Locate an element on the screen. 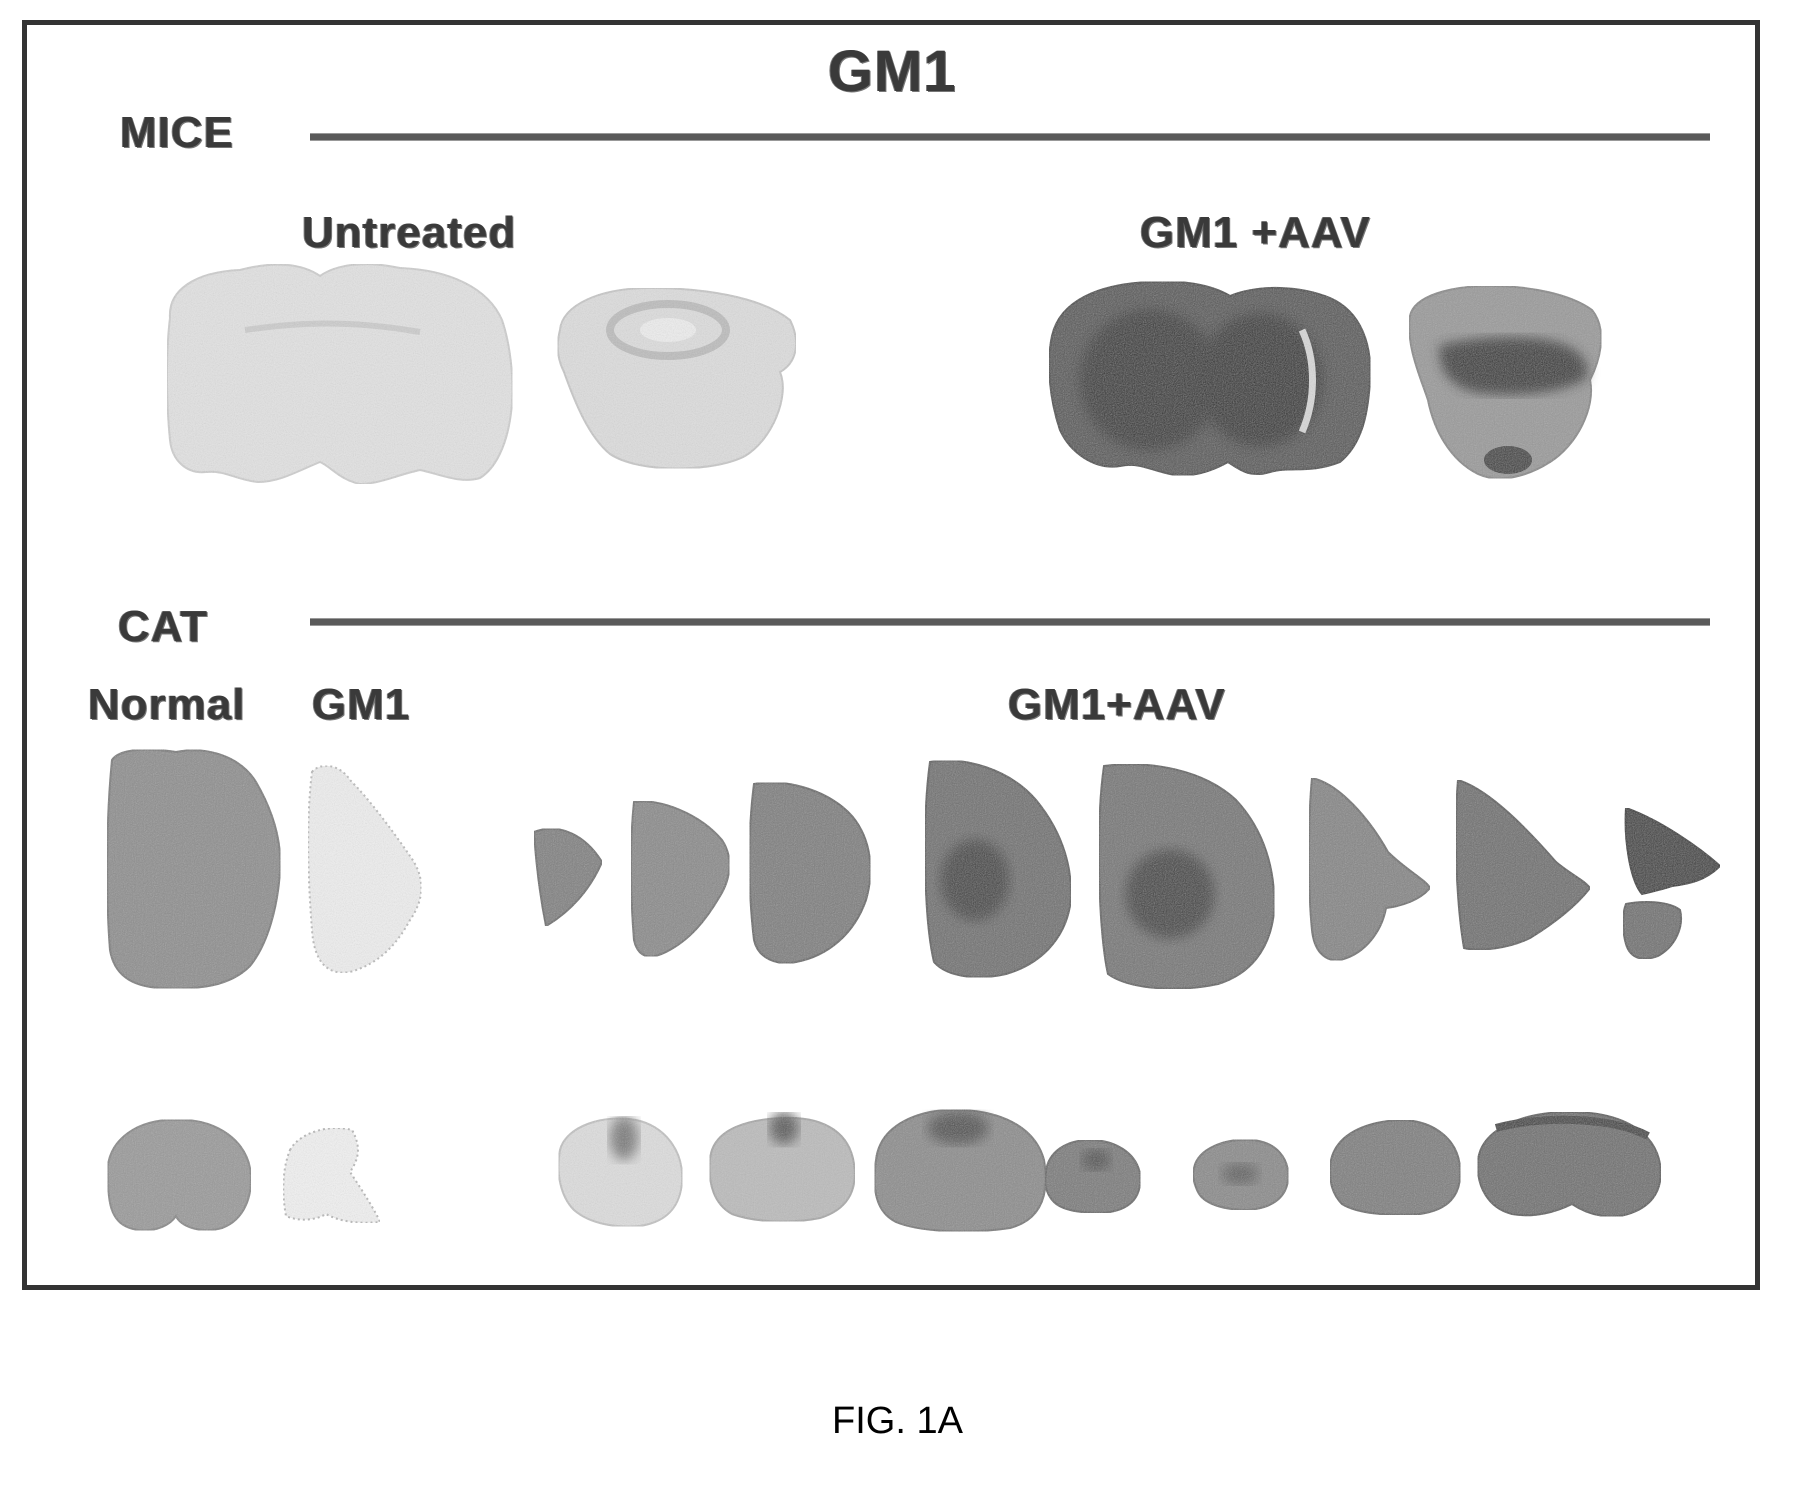  cat-gm1-section-bottom is located at coordinates (332, 1175).